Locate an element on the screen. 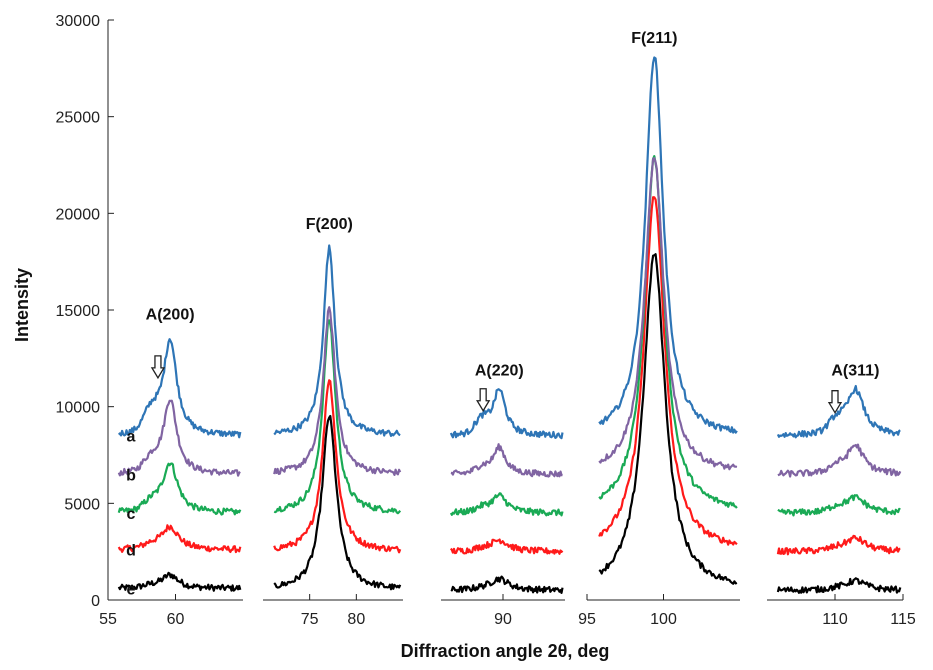  x-axis-title: Diffraction angle 2θ, deg is located at coordinates (505, 651).